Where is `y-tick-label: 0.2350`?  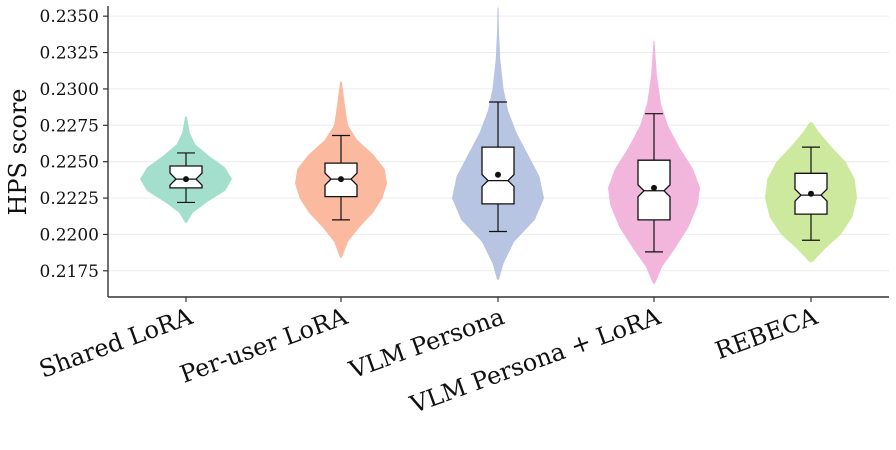 y-tick-label: 0.2350 is located at coordinates (69, 17).